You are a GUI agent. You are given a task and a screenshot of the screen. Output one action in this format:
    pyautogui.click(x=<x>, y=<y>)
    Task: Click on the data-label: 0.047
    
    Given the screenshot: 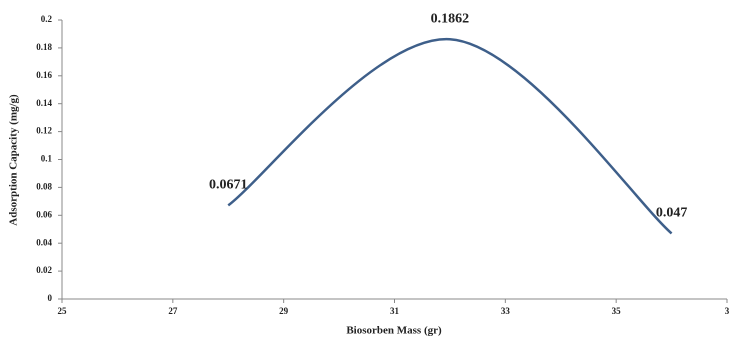 What is the action you would take?
    pyautogui.click(x=672, y=213)
    